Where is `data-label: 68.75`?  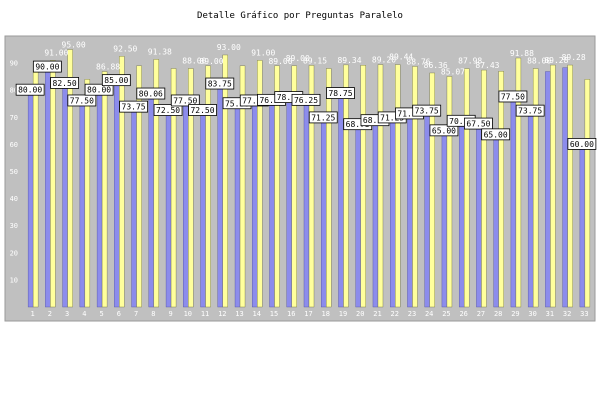
data-label: 68.75 is located at coordinates (358, 124).